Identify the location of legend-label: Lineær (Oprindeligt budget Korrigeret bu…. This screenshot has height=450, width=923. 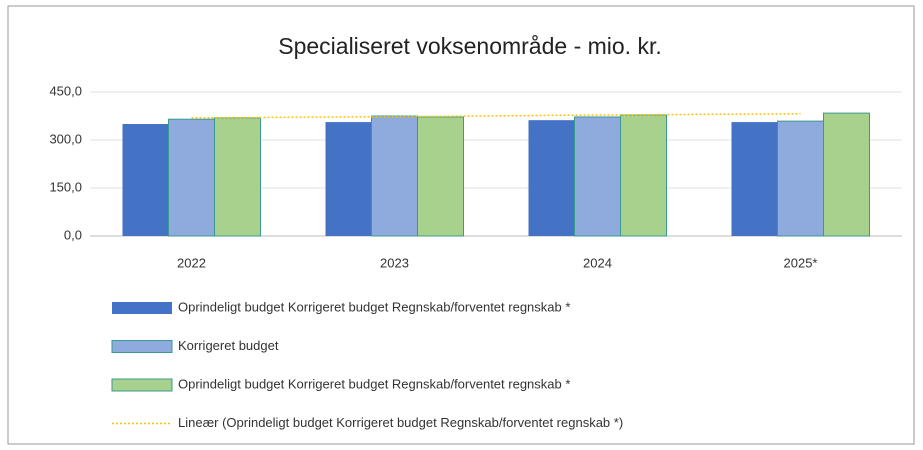
(400, 422).